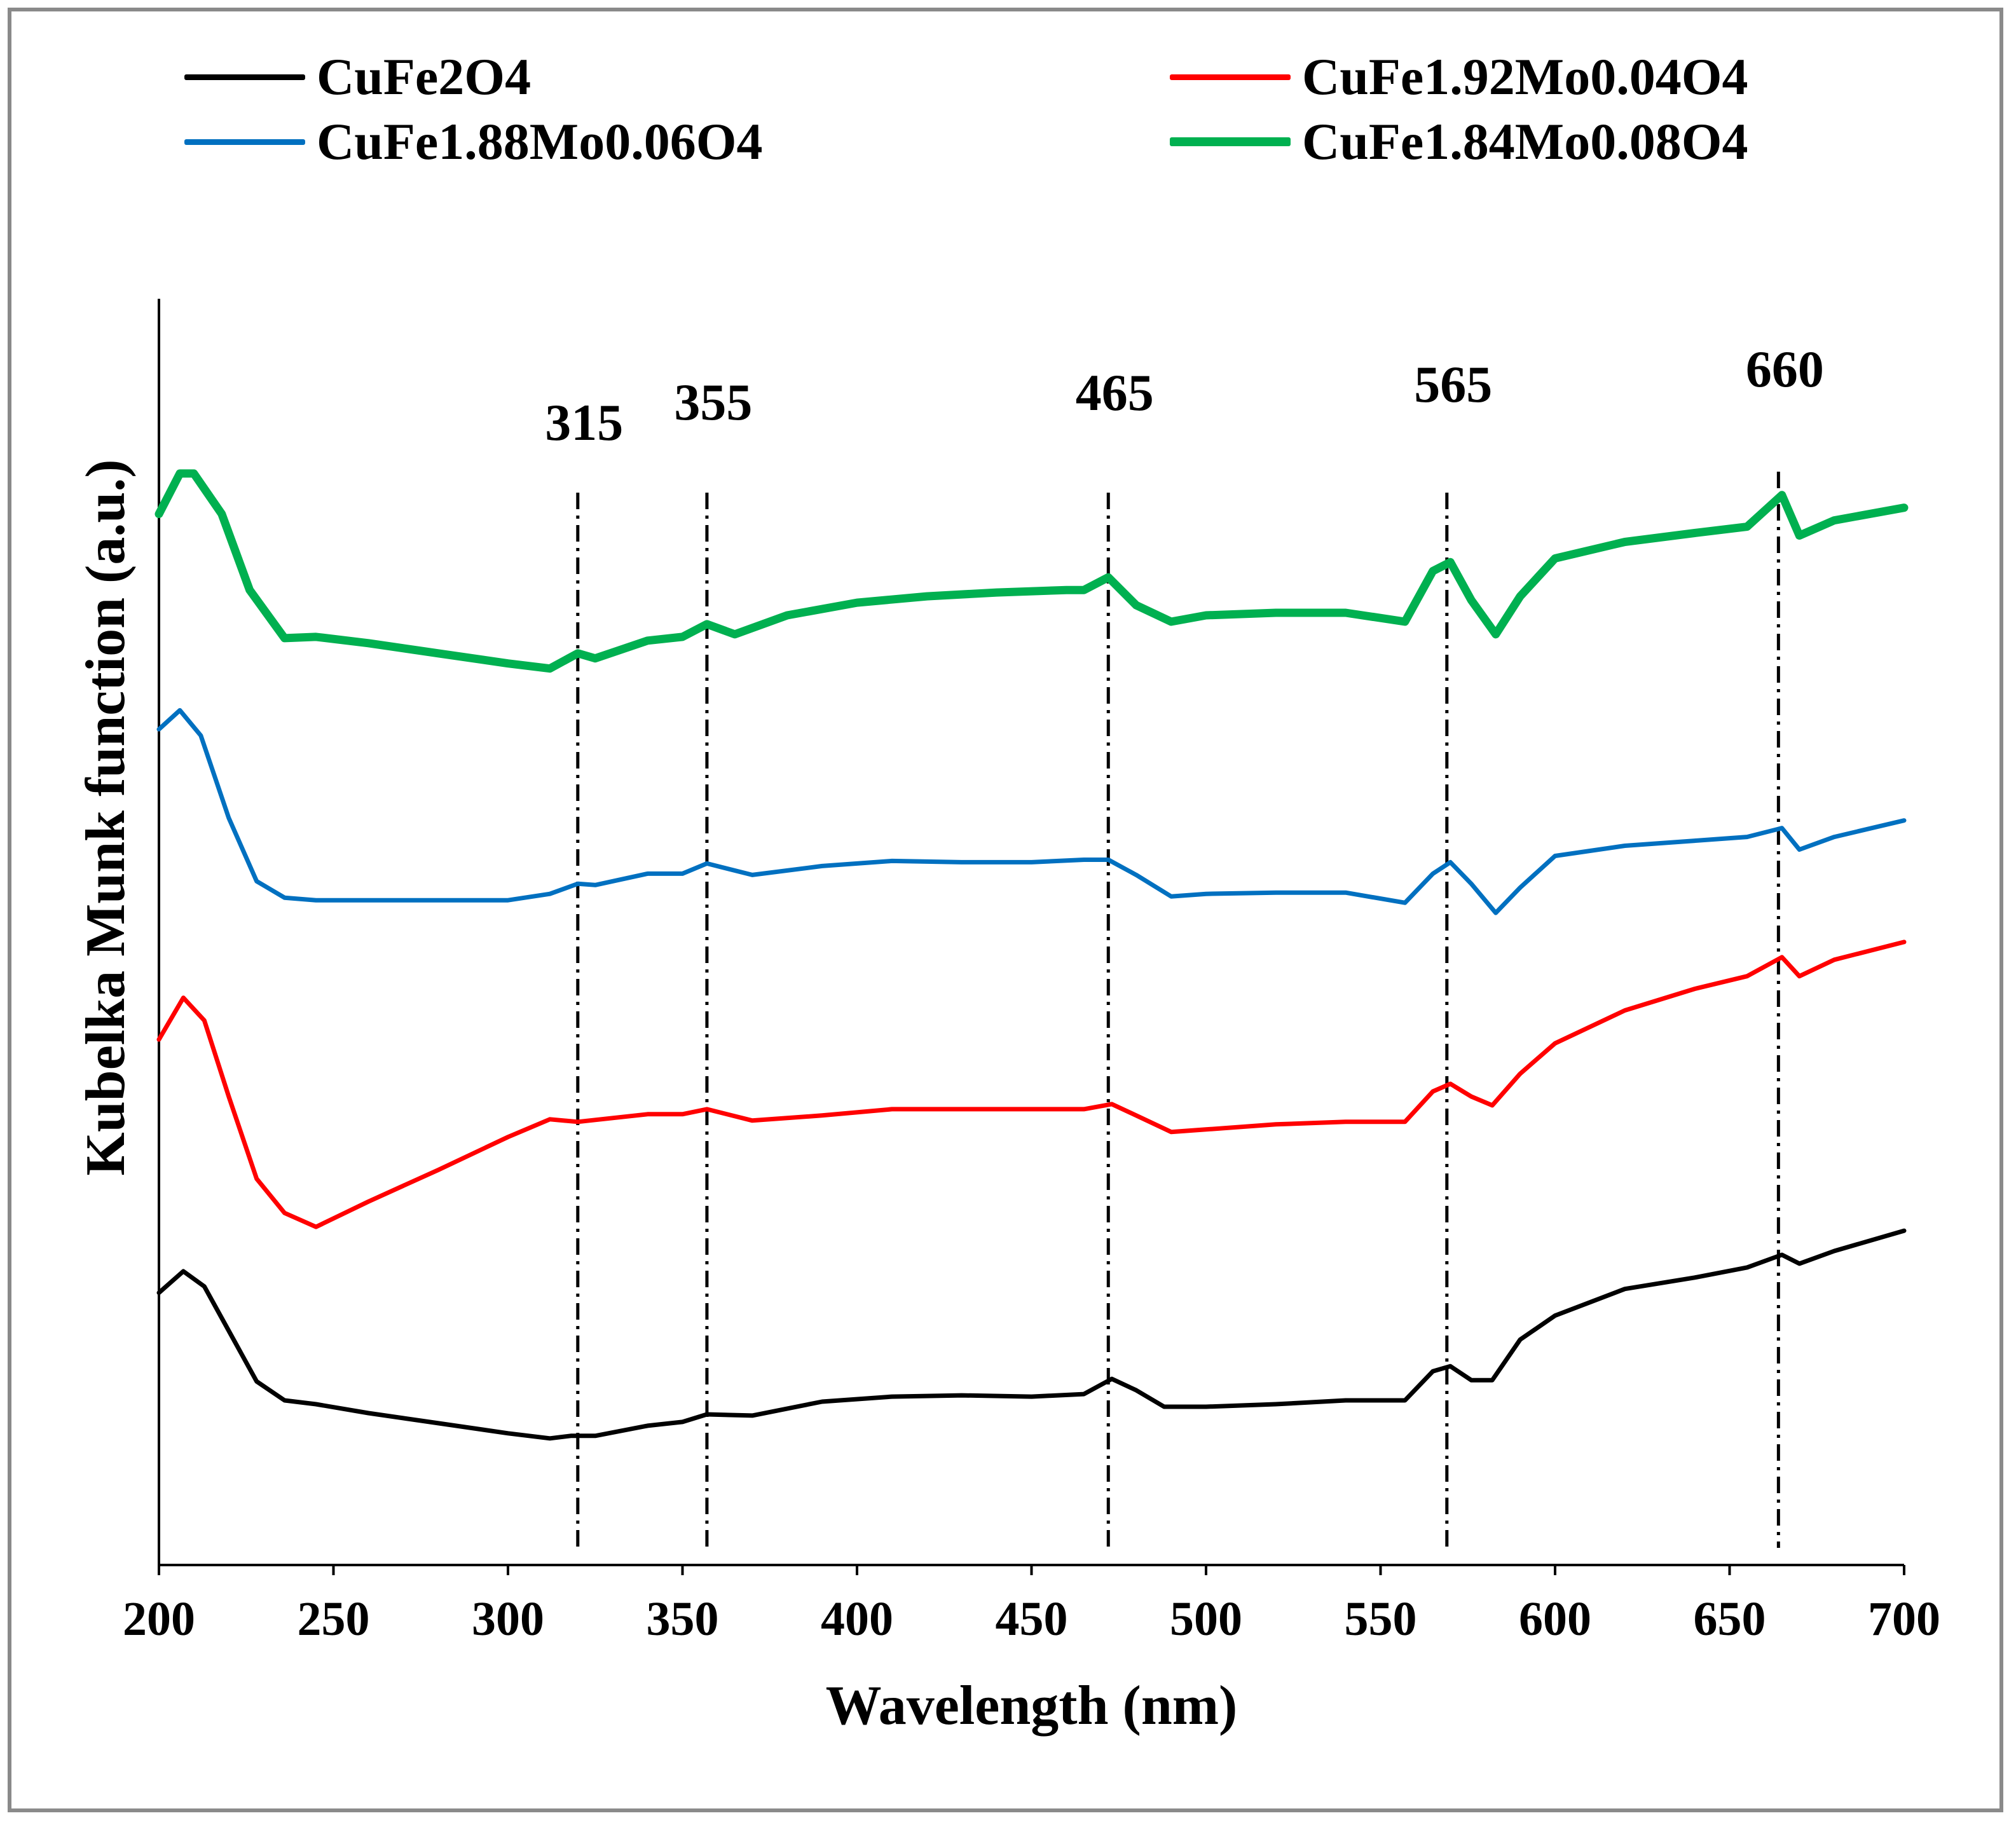  I want to click on legend-label-2: CuFe1.88Mo0.06O4, so click(540, 141).